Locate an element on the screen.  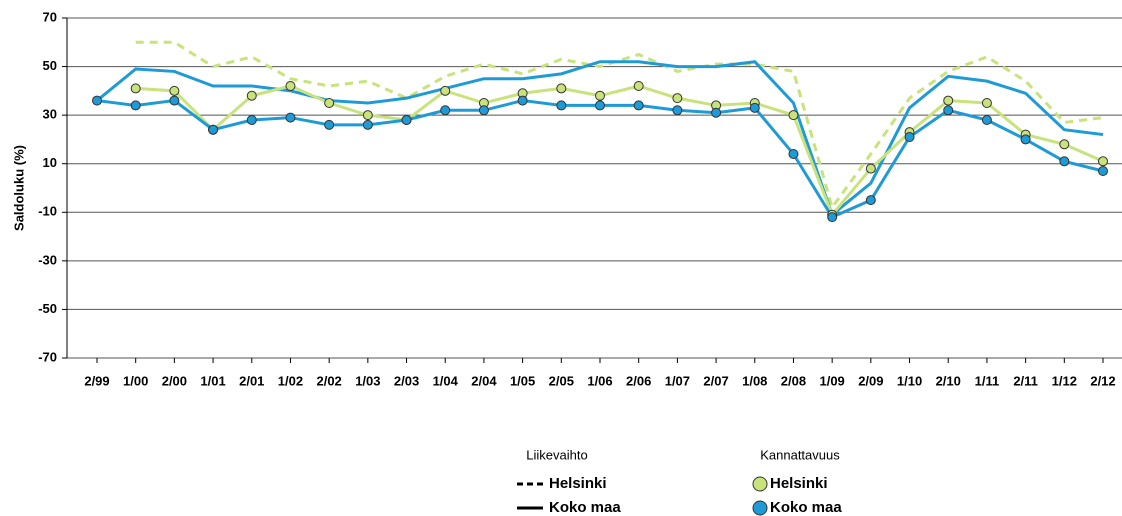
x-tick-label: 1/07 is located at coordinates (677, 380).